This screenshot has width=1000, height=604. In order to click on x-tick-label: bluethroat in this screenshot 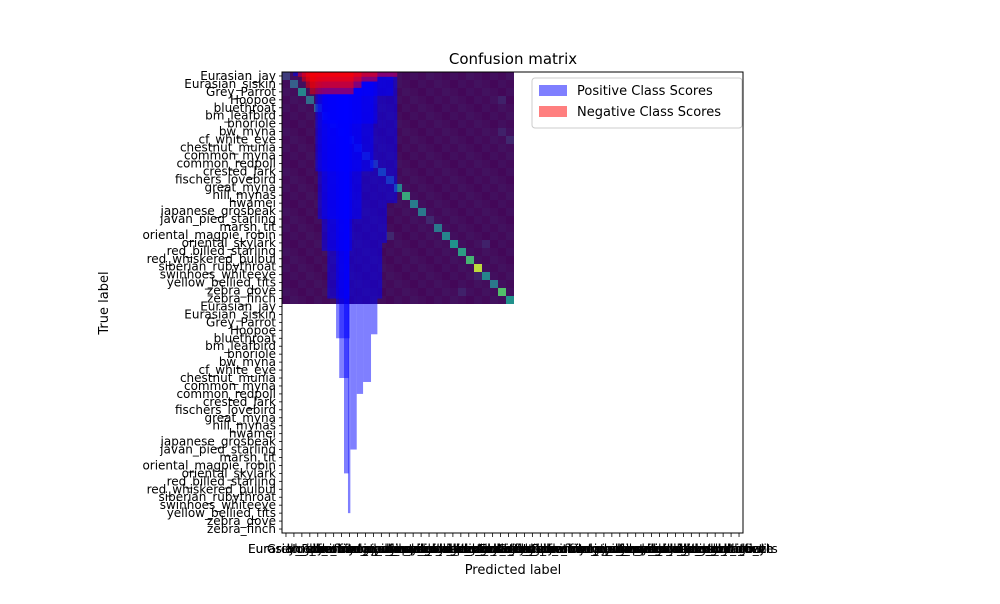, I will do `click(548, 549)`.